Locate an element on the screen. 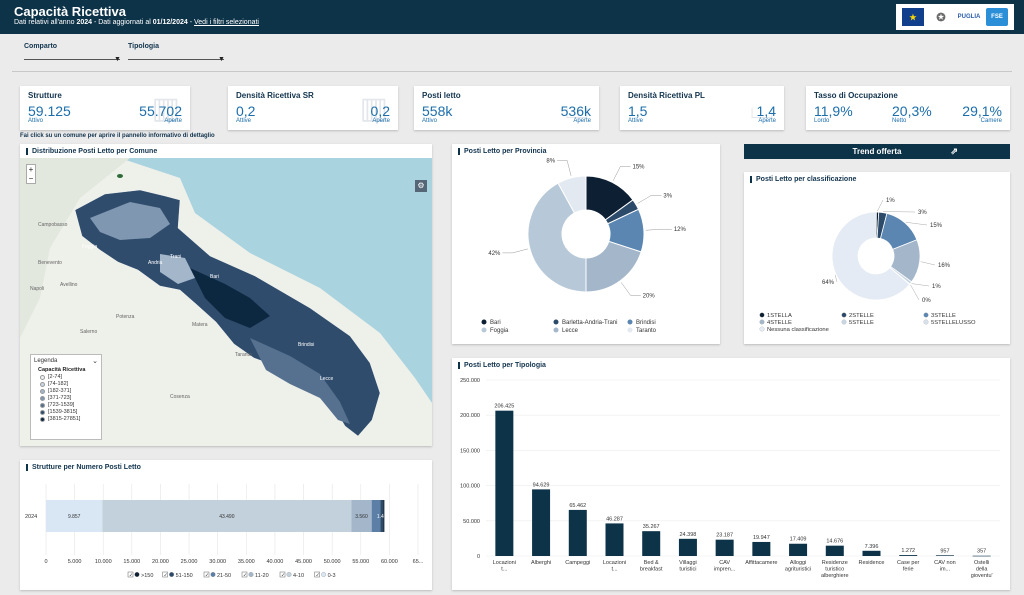 This screenshot has height=595, width=1024. bar-value-label: 65.462 is located at coordinates (577, 506).